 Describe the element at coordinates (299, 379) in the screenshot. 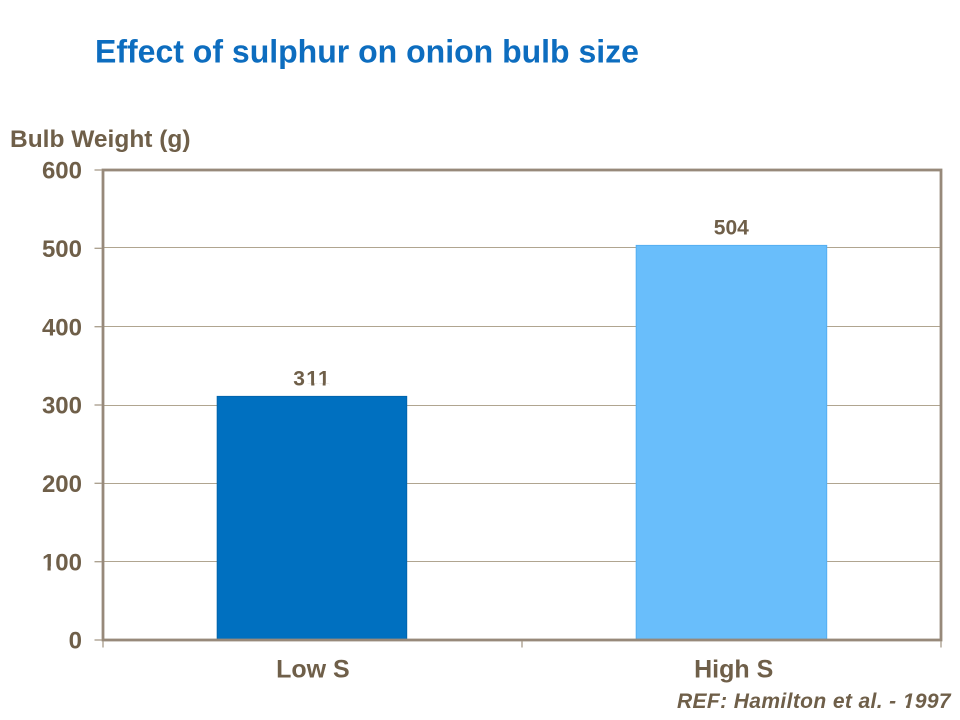

I see `svg-text: 3` at that location.